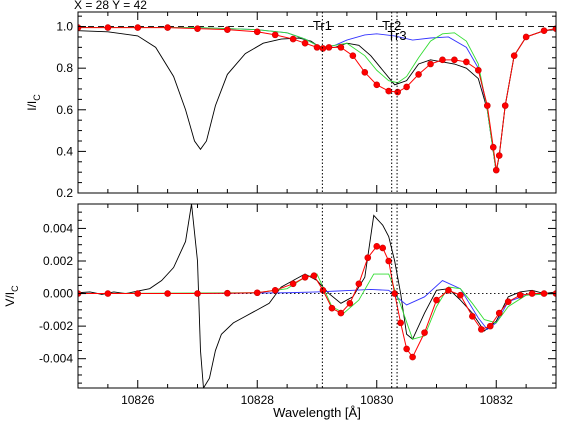 This screenshot has width=564, height=428. I want to click on top-y-tick-label: 0.4, so click(64, 151).